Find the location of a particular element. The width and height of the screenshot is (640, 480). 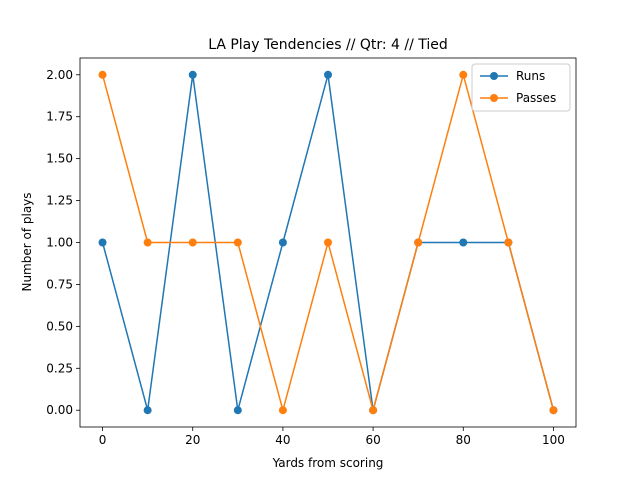

y-tick-label-5: 1.25 is located at coordinates (59, 201).